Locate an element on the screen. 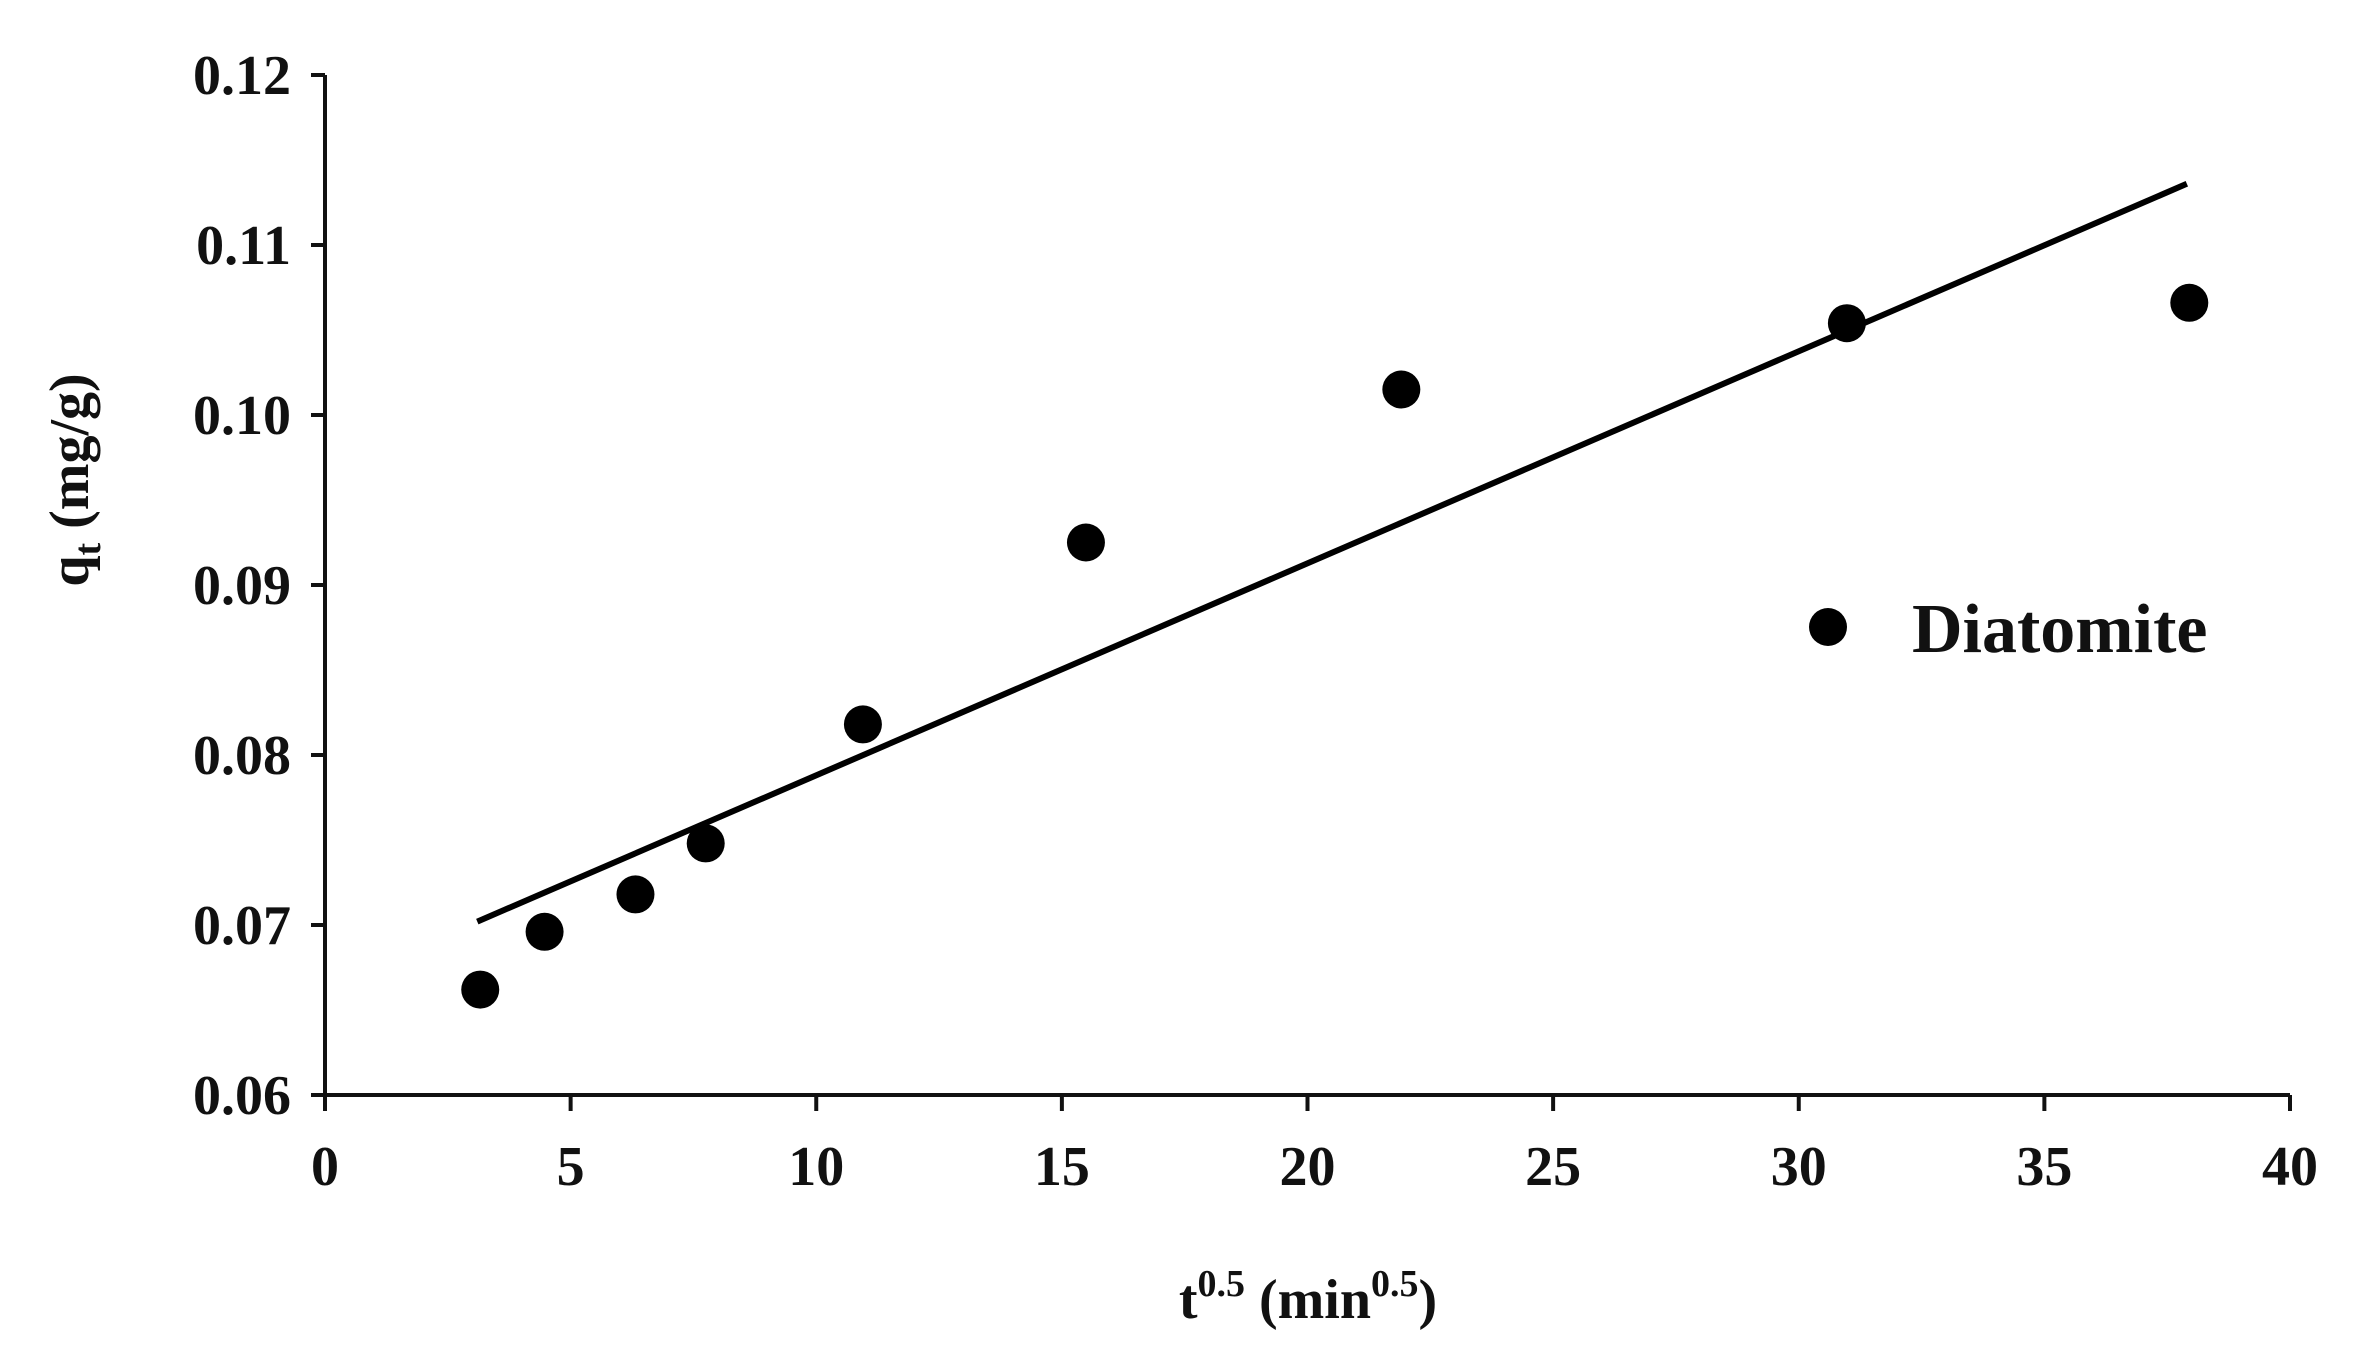 The height and width of the screenshot is (1361, 2354). x-tick-label-5: 25 is located at coordinates (1553, 1167).